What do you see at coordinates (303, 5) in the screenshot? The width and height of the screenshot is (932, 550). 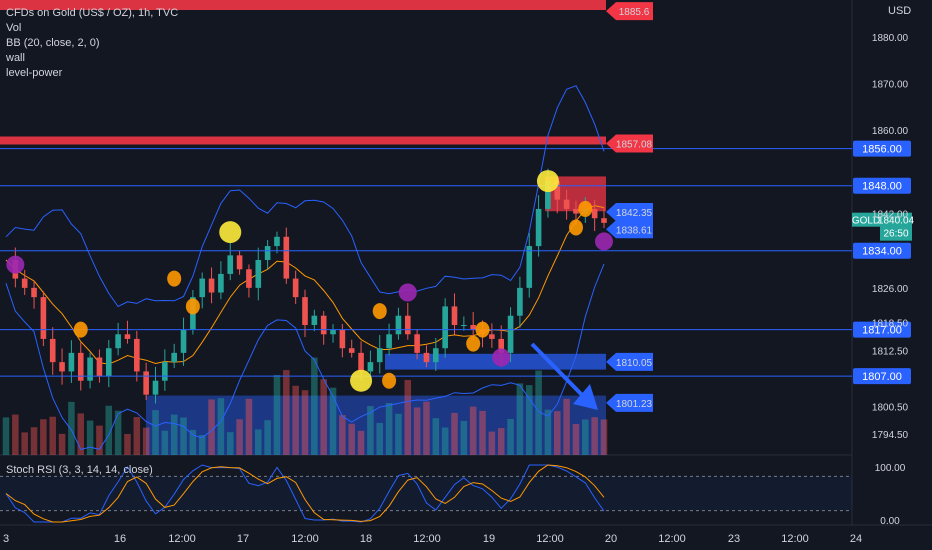 I see `red-zone-top` at bounding box center [303, 5].